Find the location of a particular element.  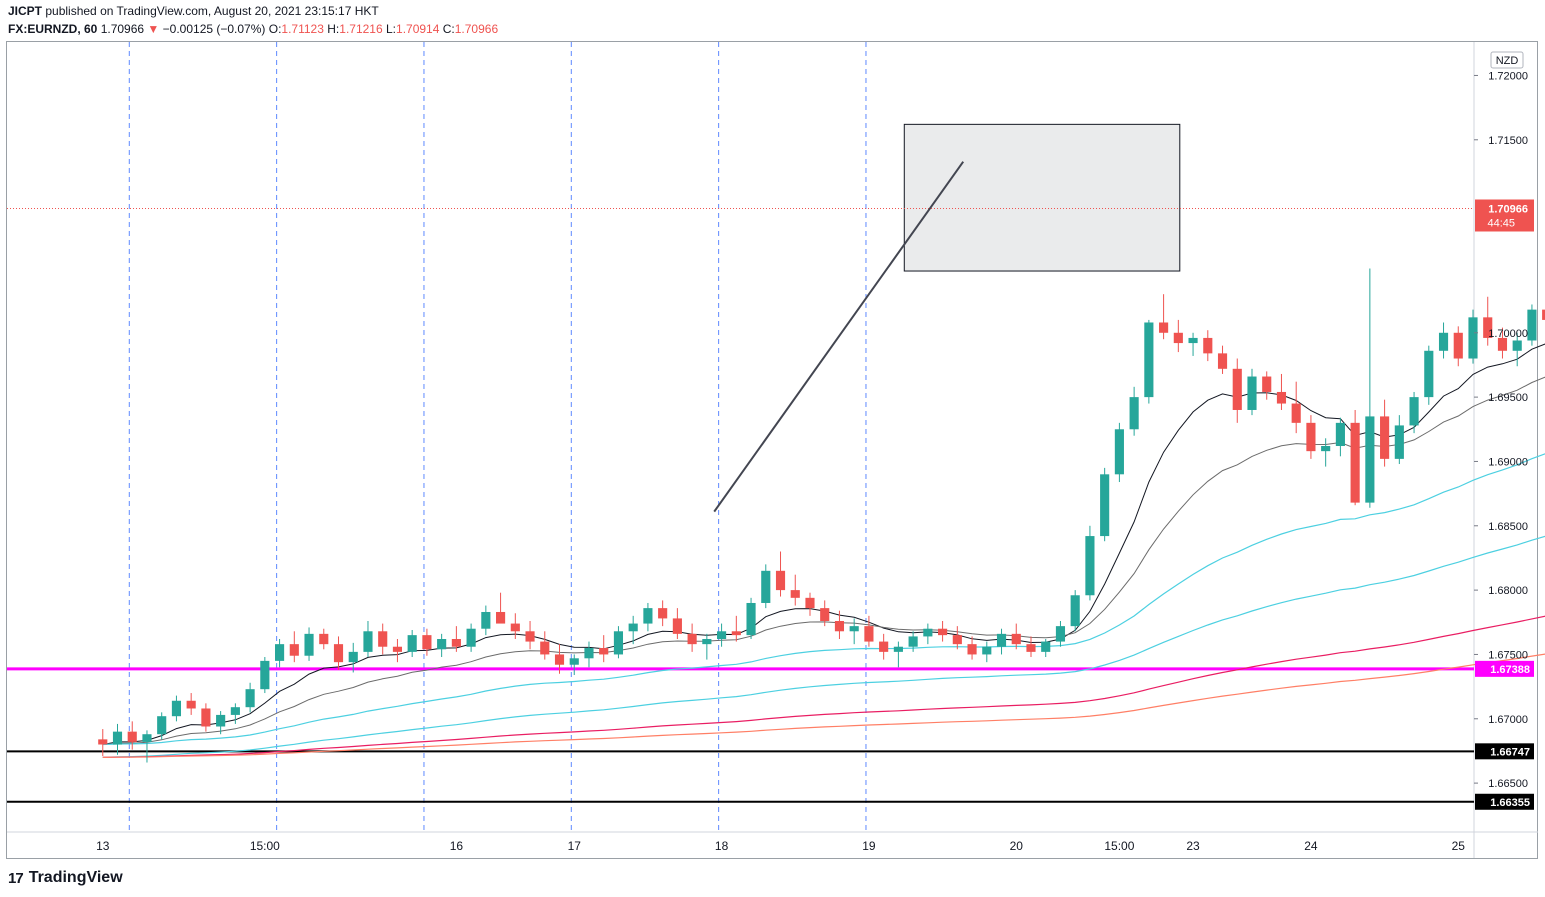

time-tick-label: 25 is located at coordinates (1459, 846).